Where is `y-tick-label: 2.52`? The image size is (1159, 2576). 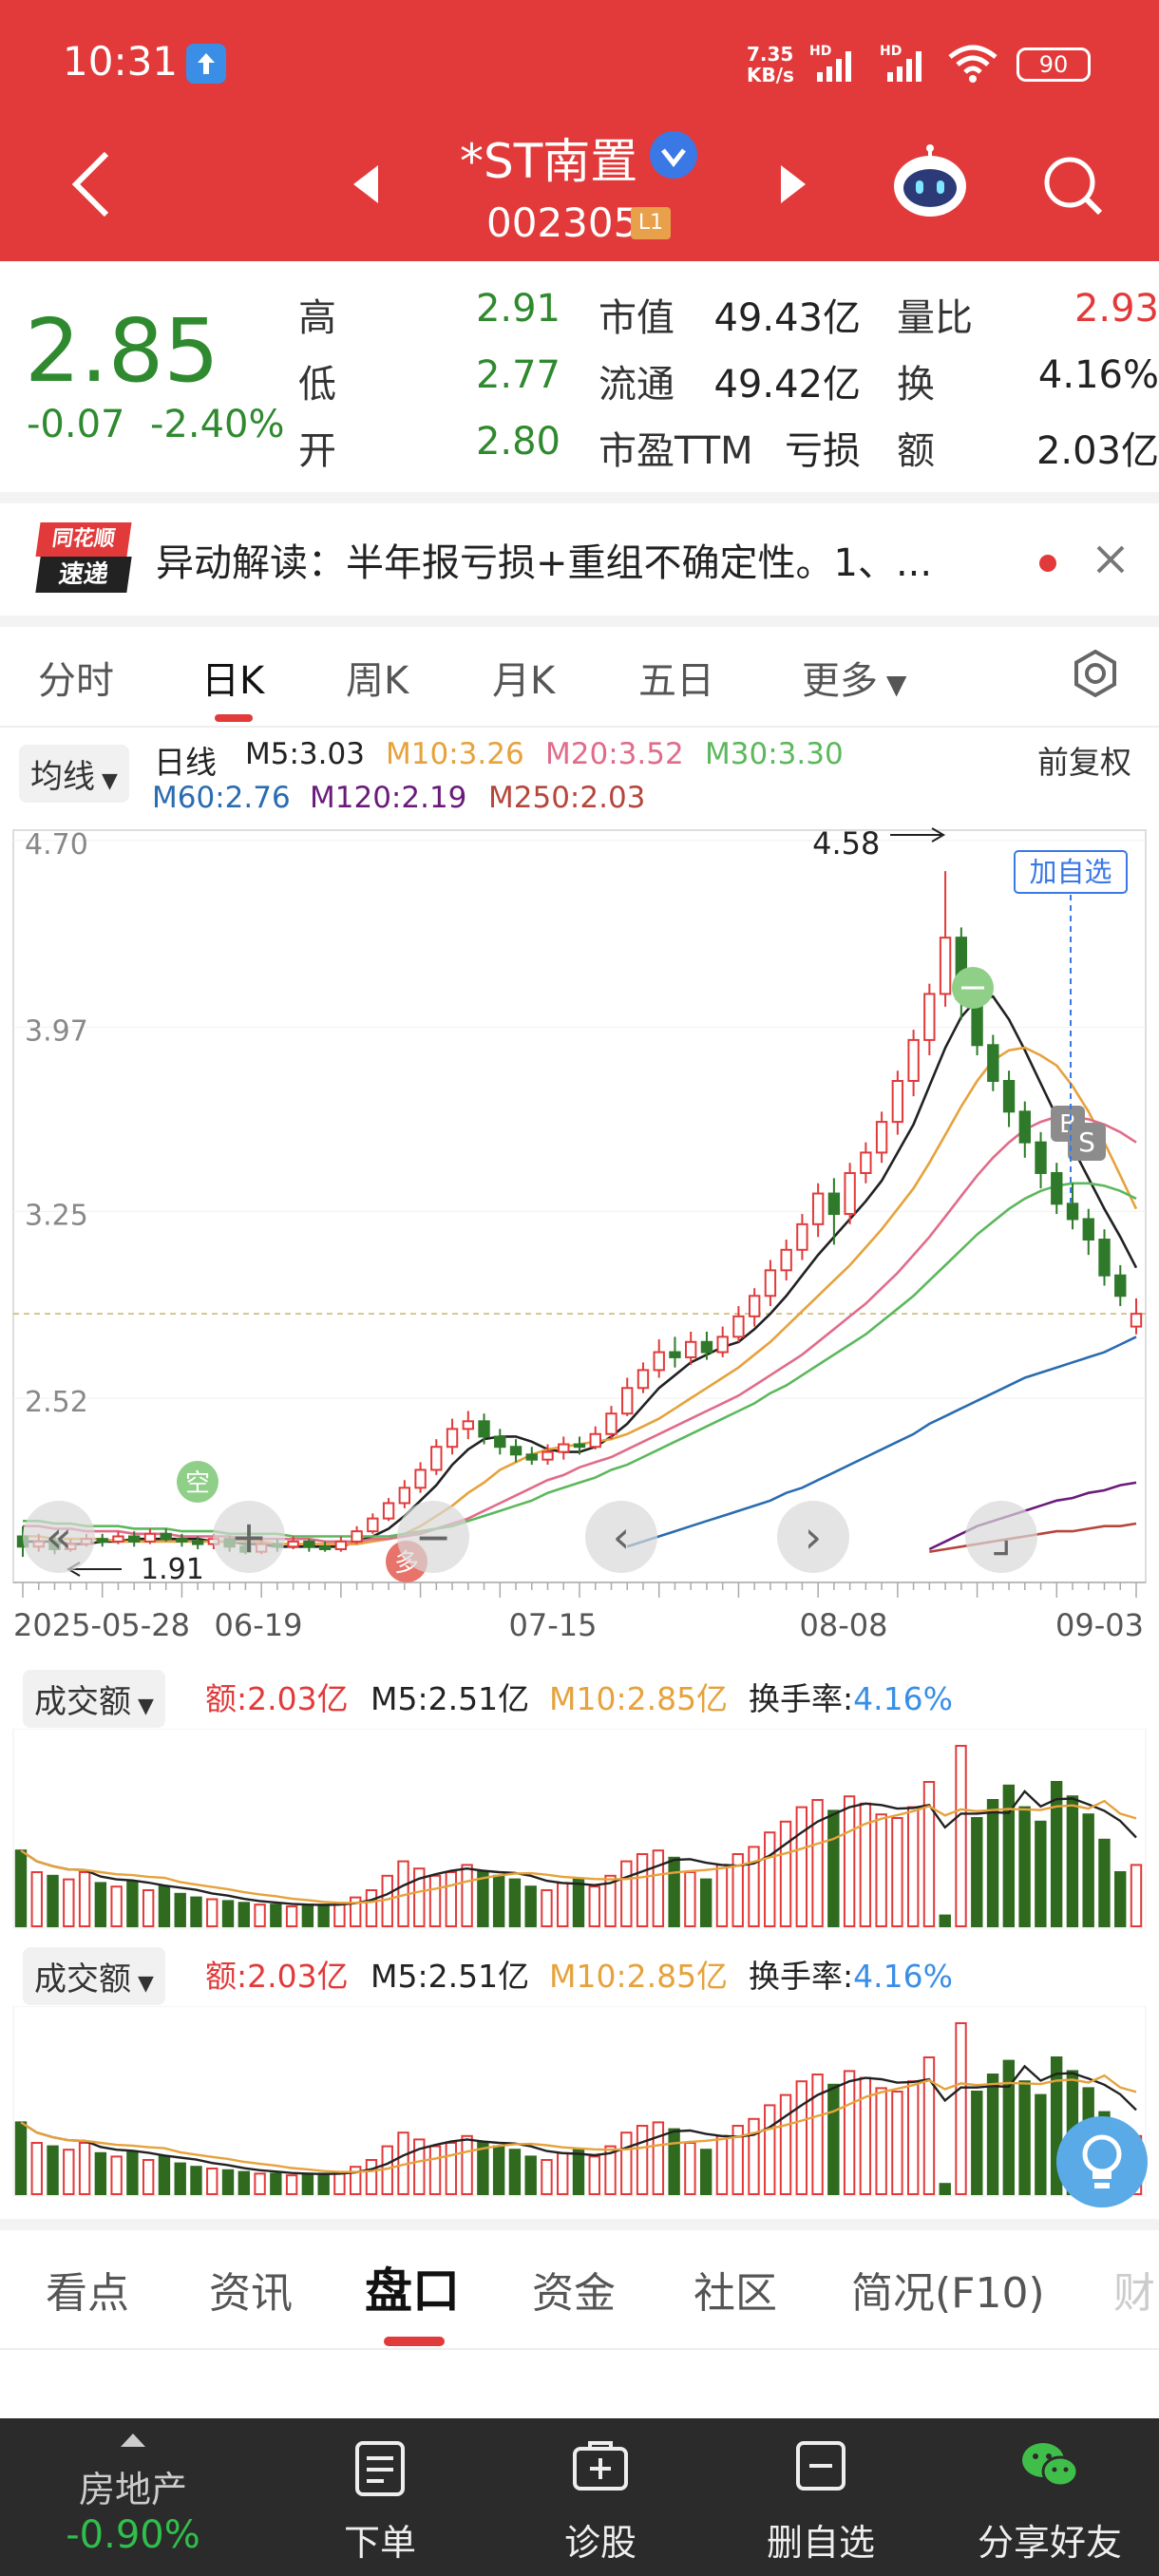 y-tick-label: 2.52 is located at coordinates (56, 1402).